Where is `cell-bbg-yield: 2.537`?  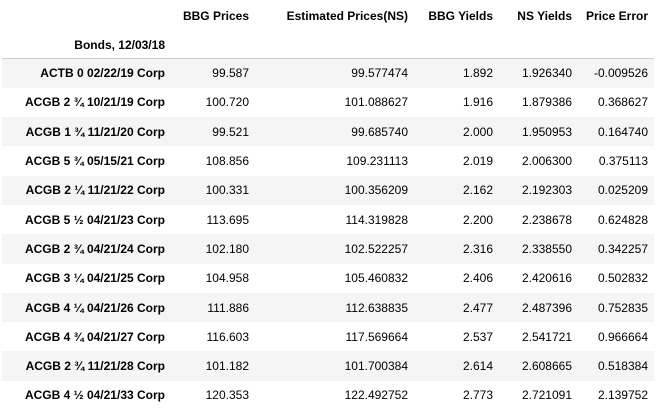 cell-bbg-yield: 2.537 is located at coordinates (456, 336).